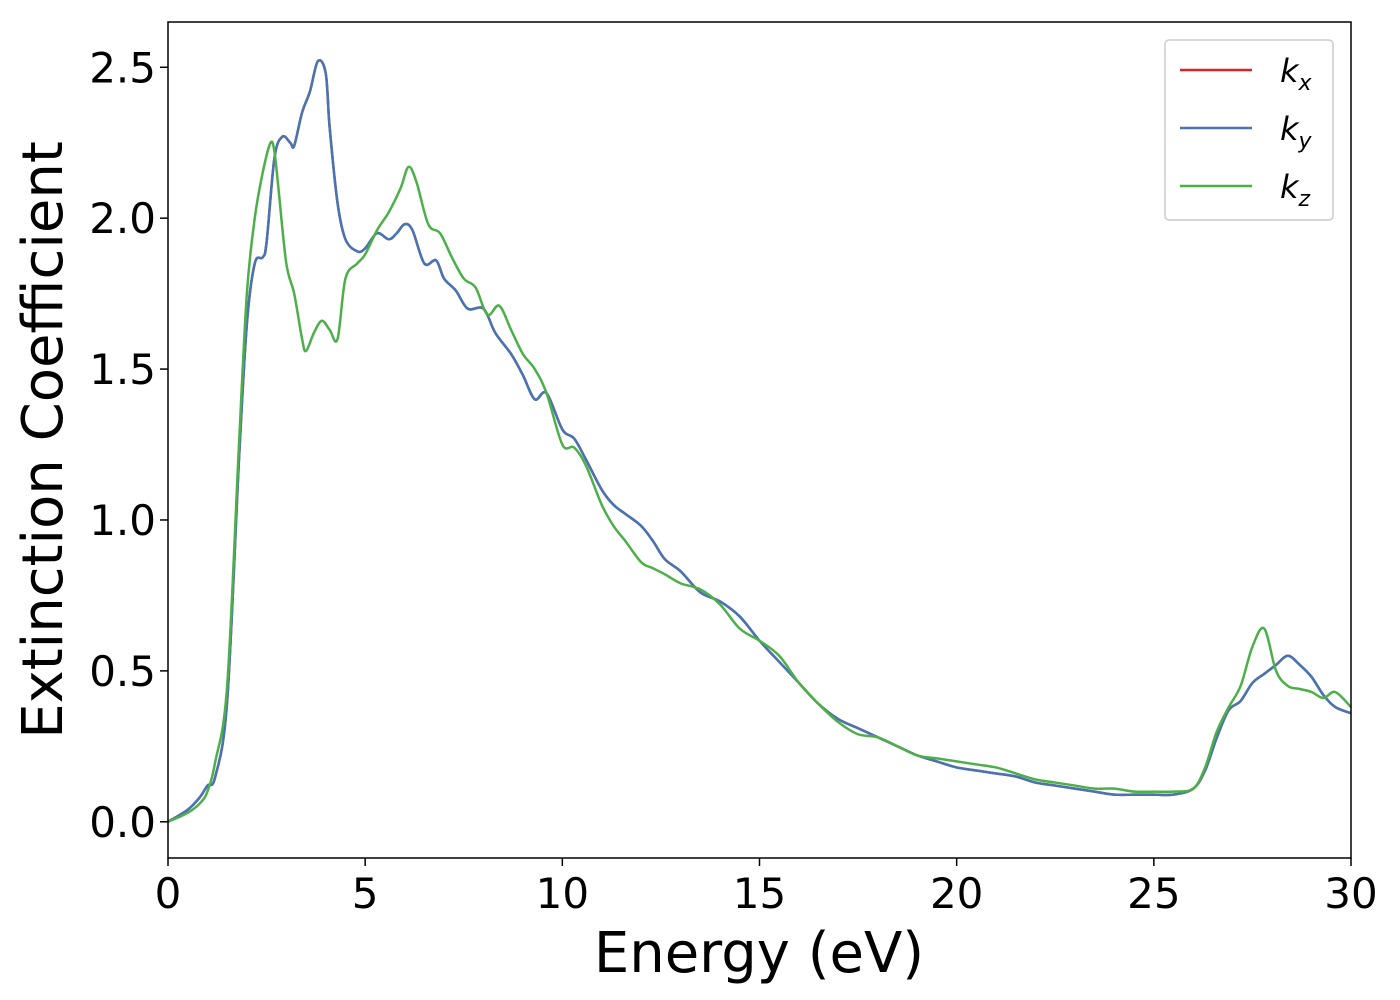  I want to click on y-tick-label: 0.0, so click(122, 822).